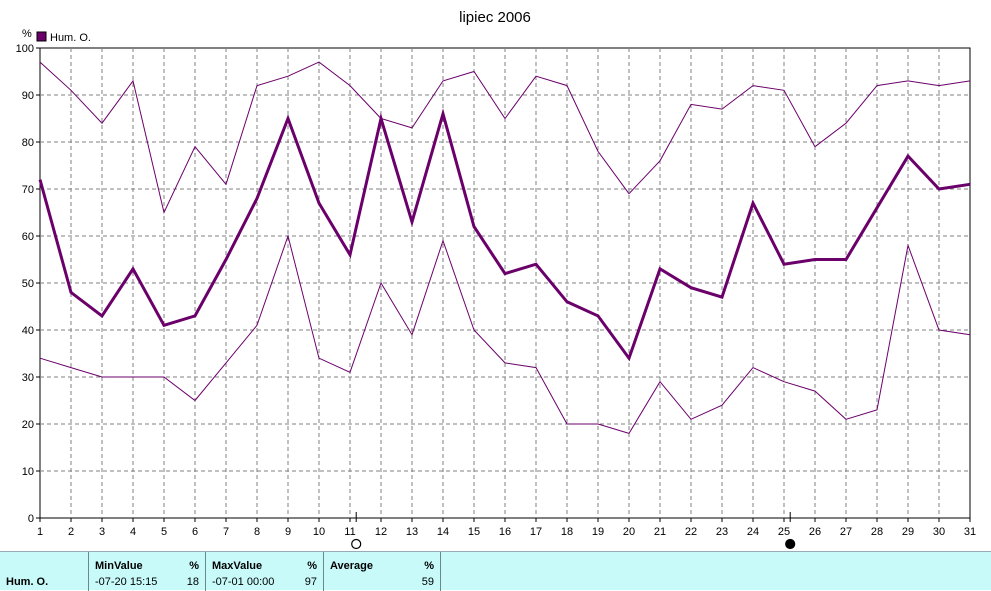  What do you see at coordinates (381, 532) in the screenshot?
I see `x-tick-label: 12` at bounding box center [381, 532].